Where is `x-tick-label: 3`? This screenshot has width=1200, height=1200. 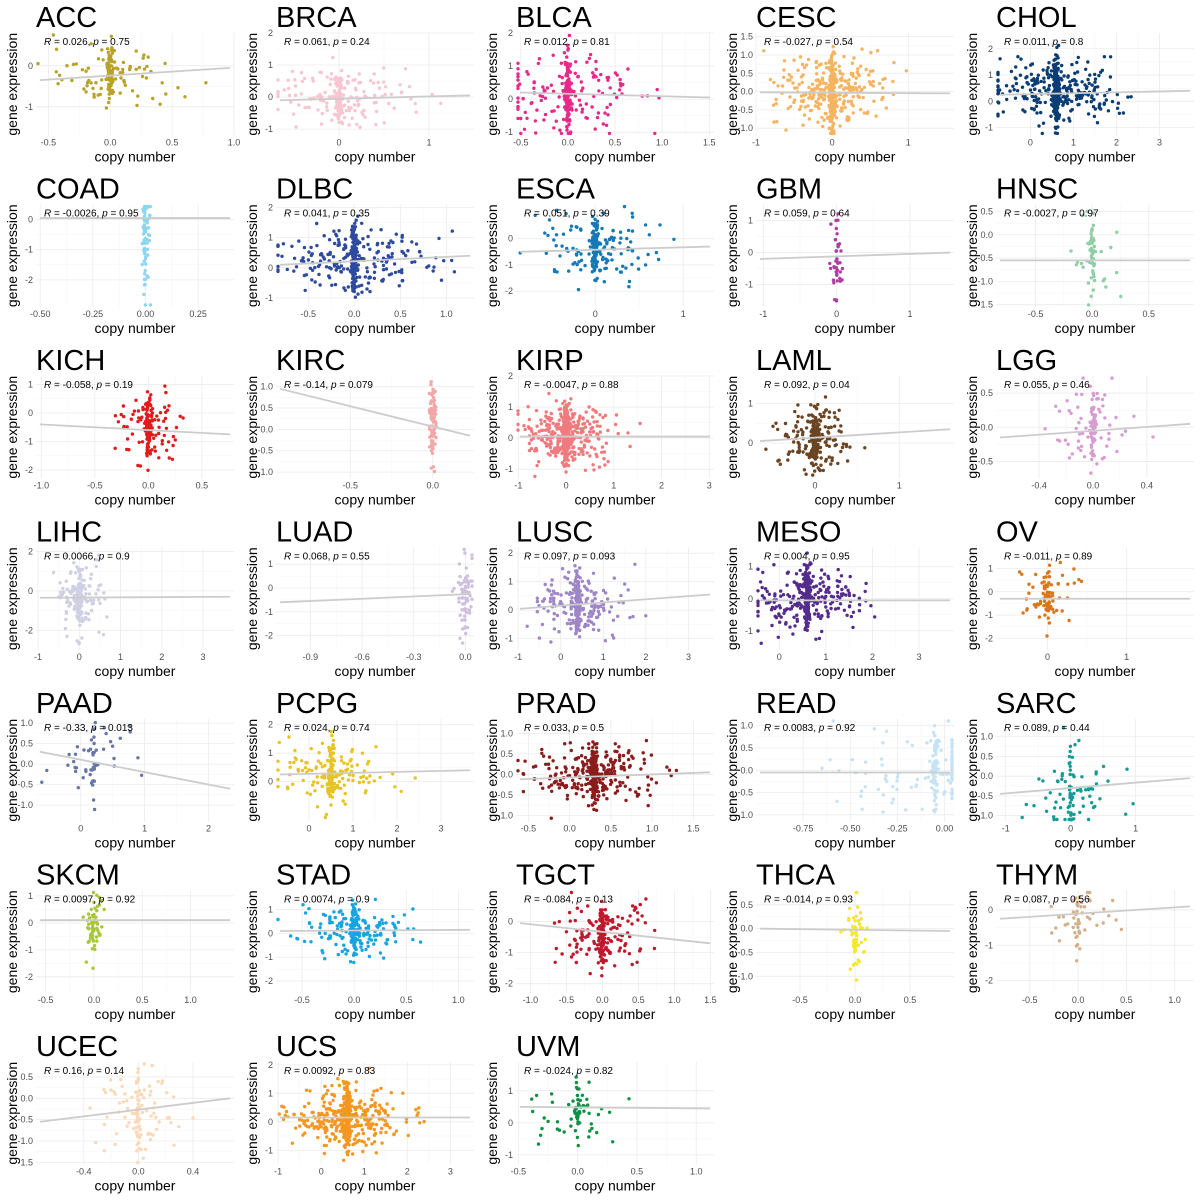
x-tick-label: 3 is located at coordinates (688, 657).